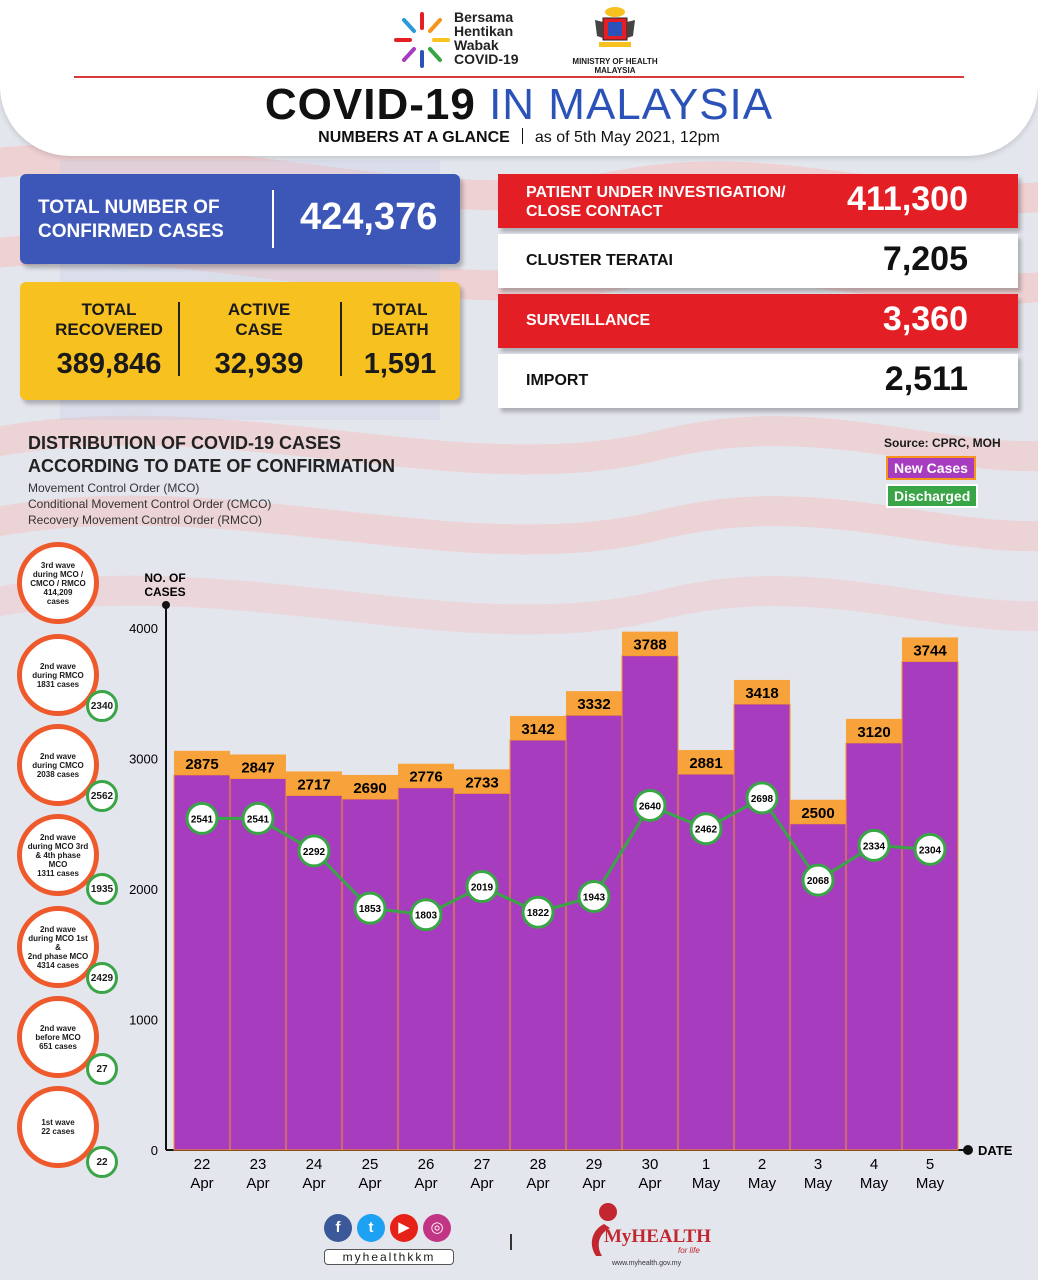 The height and width of the screenshot is (1280, 1038). I want to click on discharged-point-label: 2292, so click(314, 852).